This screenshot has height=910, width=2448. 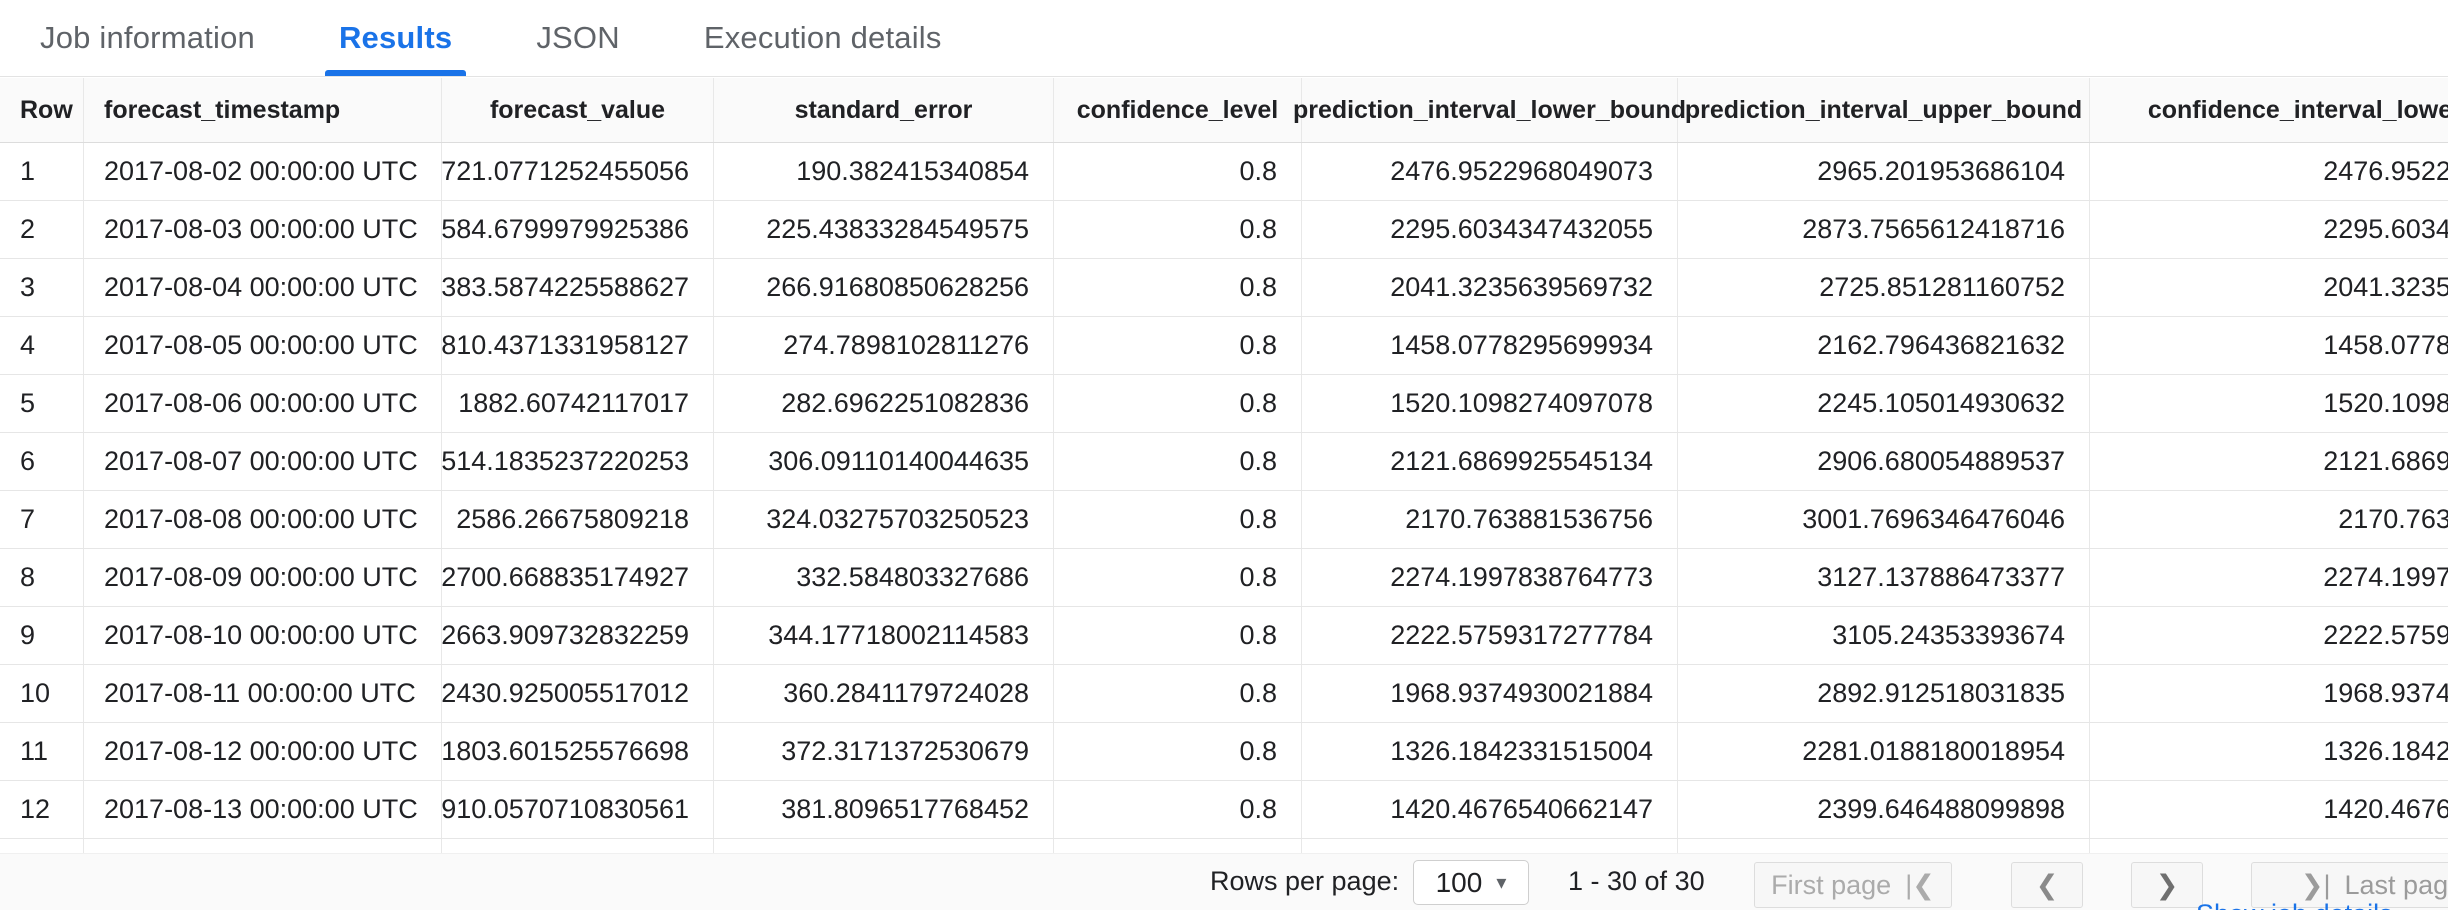 What do you see at coordinates (2297, 109) in the screenshot?
I see `column-header-confidence_interval_lower_bound: confidence_interval_lower_bound` at bounding box center [2297, 109].